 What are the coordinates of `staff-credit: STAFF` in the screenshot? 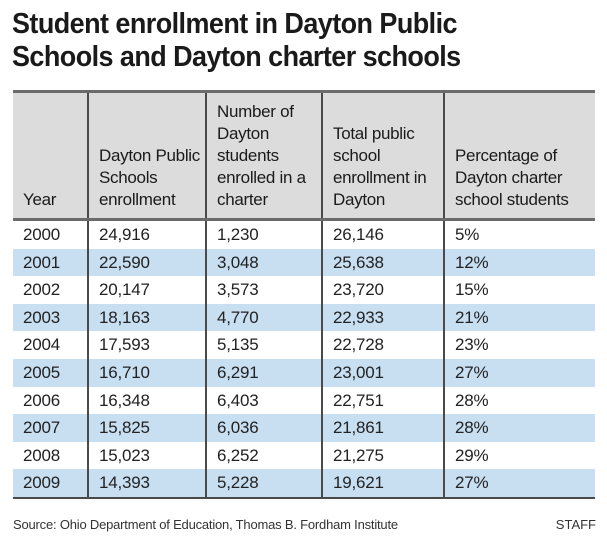 It's located at (575, 524).